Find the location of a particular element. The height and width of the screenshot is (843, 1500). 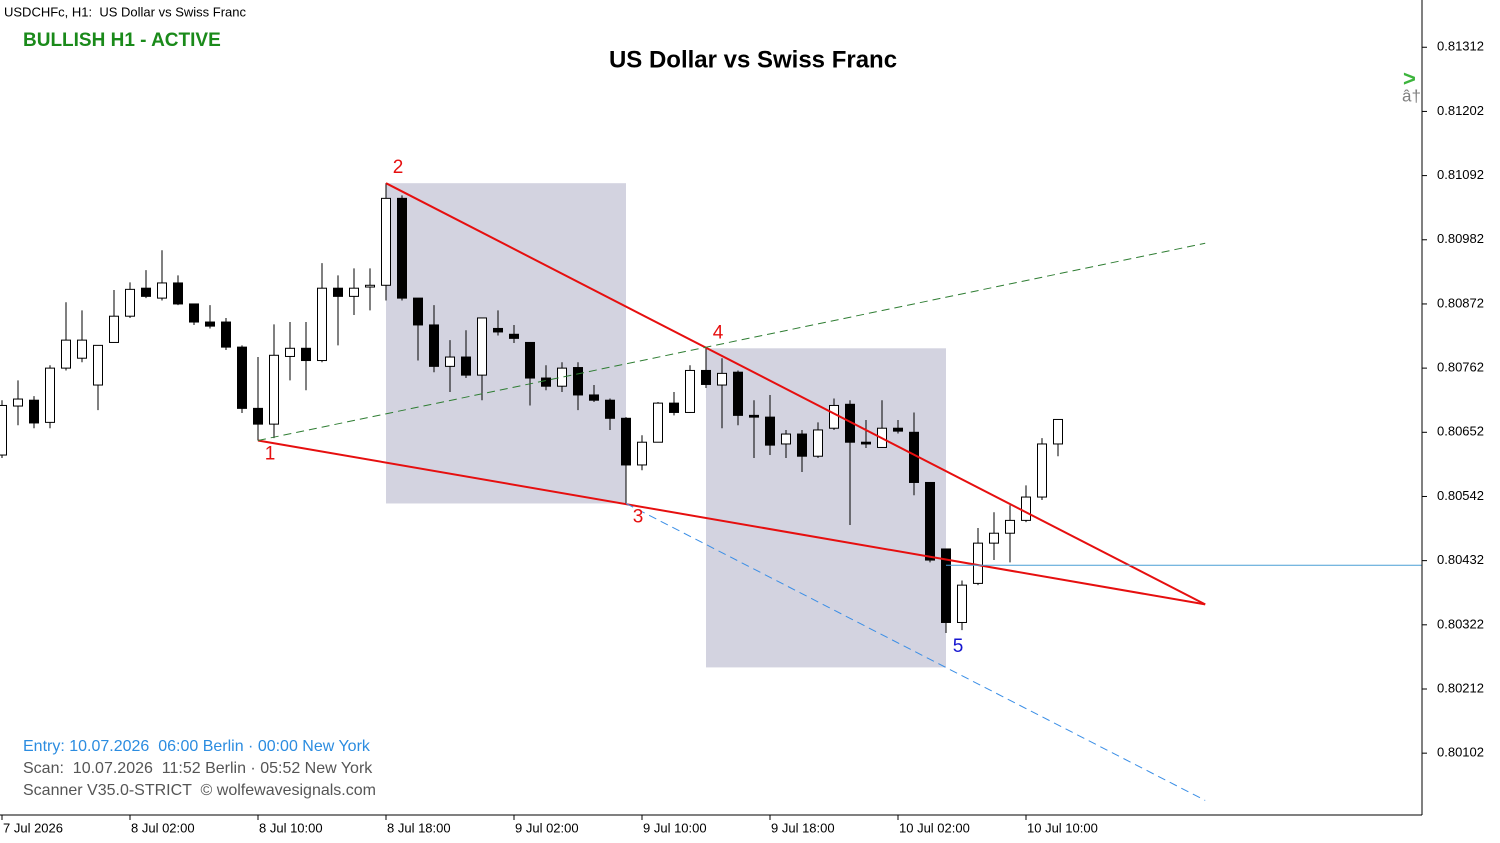

x-tick-label: 9 Jul 10:00 is located at coordinates (675, 827).